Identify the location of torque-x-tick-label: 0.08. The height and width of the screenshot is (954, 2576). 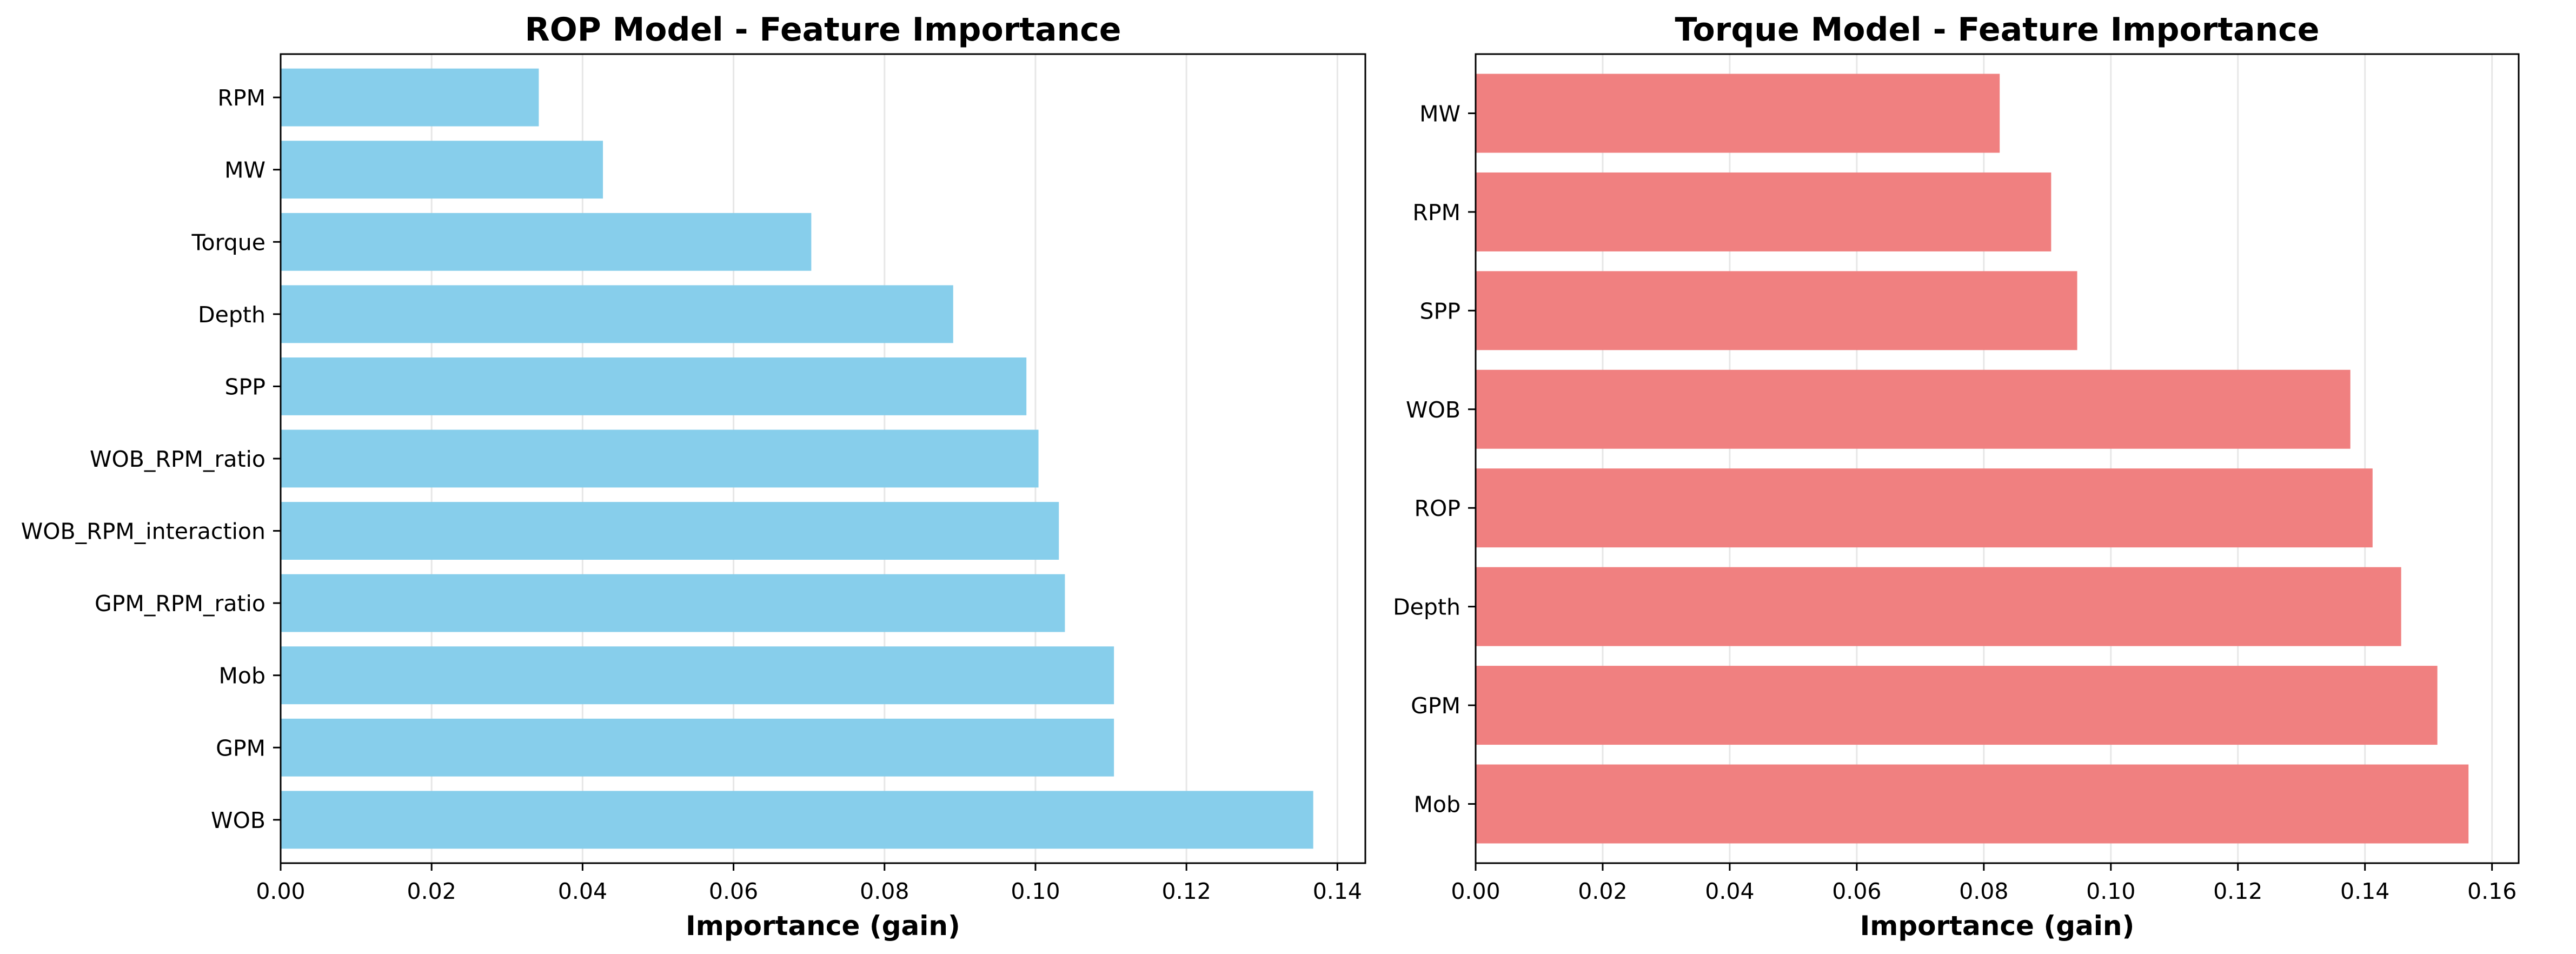
(1983, 891).